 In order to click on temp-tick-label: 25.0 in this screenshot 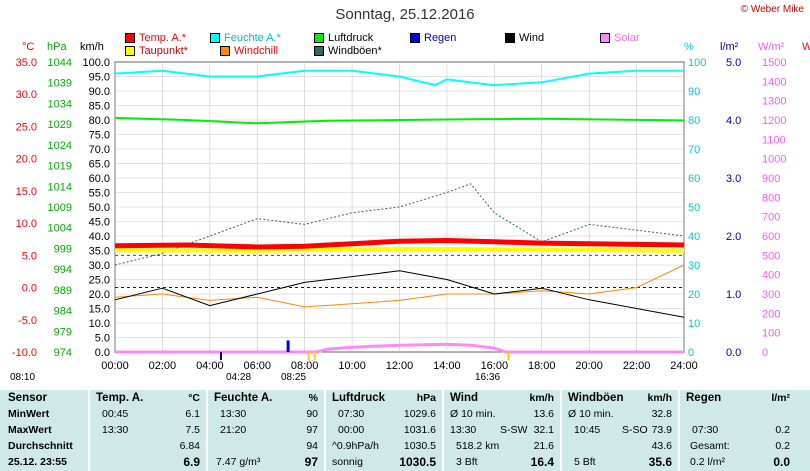, I will do `click(26, 127)`.